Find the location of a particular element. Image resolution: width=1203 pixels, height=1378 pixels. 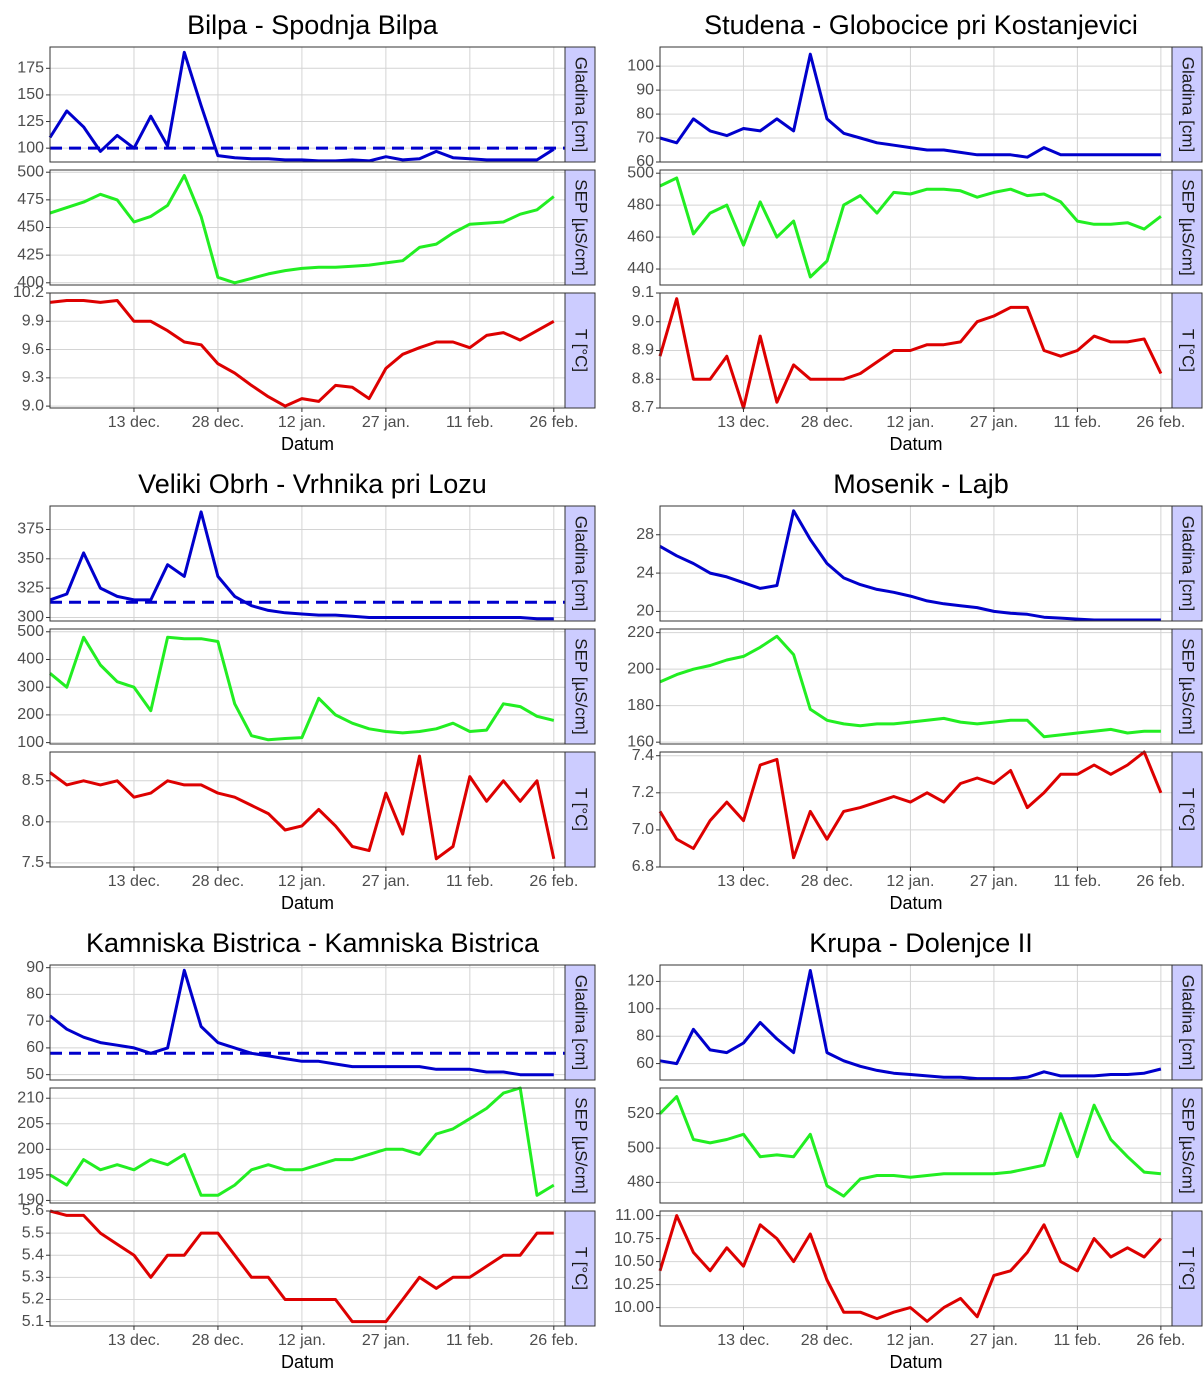

y-tick-label: 375 is located at coordinates (30, 529).